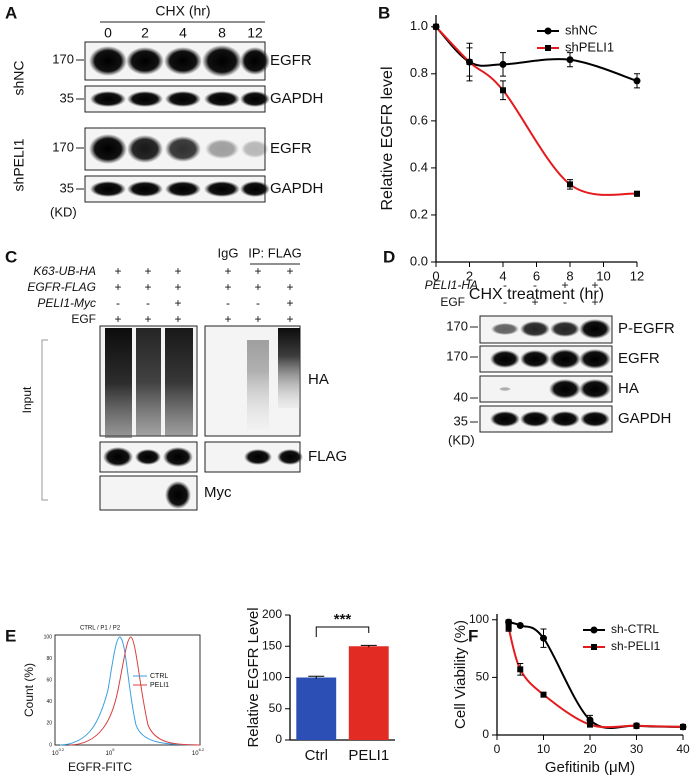  What do you see at coordinates (145, 33) in the screenshot?
I see `timepoint: 2` at bounding box center [145, 33].